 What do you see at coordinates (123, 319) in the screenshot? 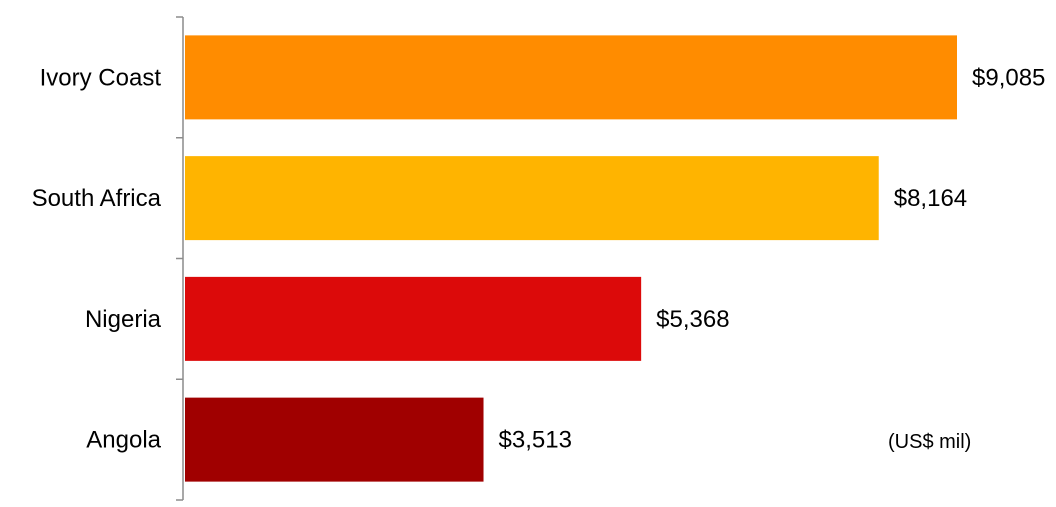
I see `category-label: Nigeria` at bounding box center [123, 319].